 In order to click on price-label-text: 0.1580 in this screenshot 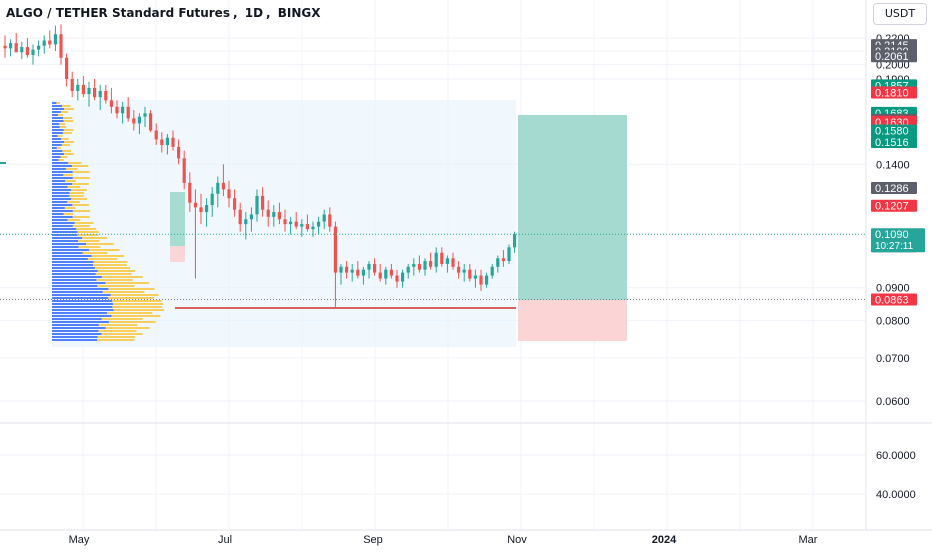, I will do `click(892, 131)`.